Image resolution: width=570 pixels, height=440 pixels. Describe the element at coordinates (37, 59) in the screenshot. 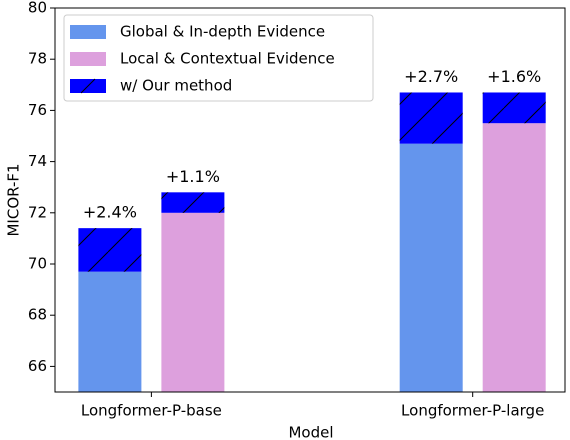

I see `y-tick-label: 78` at that location.